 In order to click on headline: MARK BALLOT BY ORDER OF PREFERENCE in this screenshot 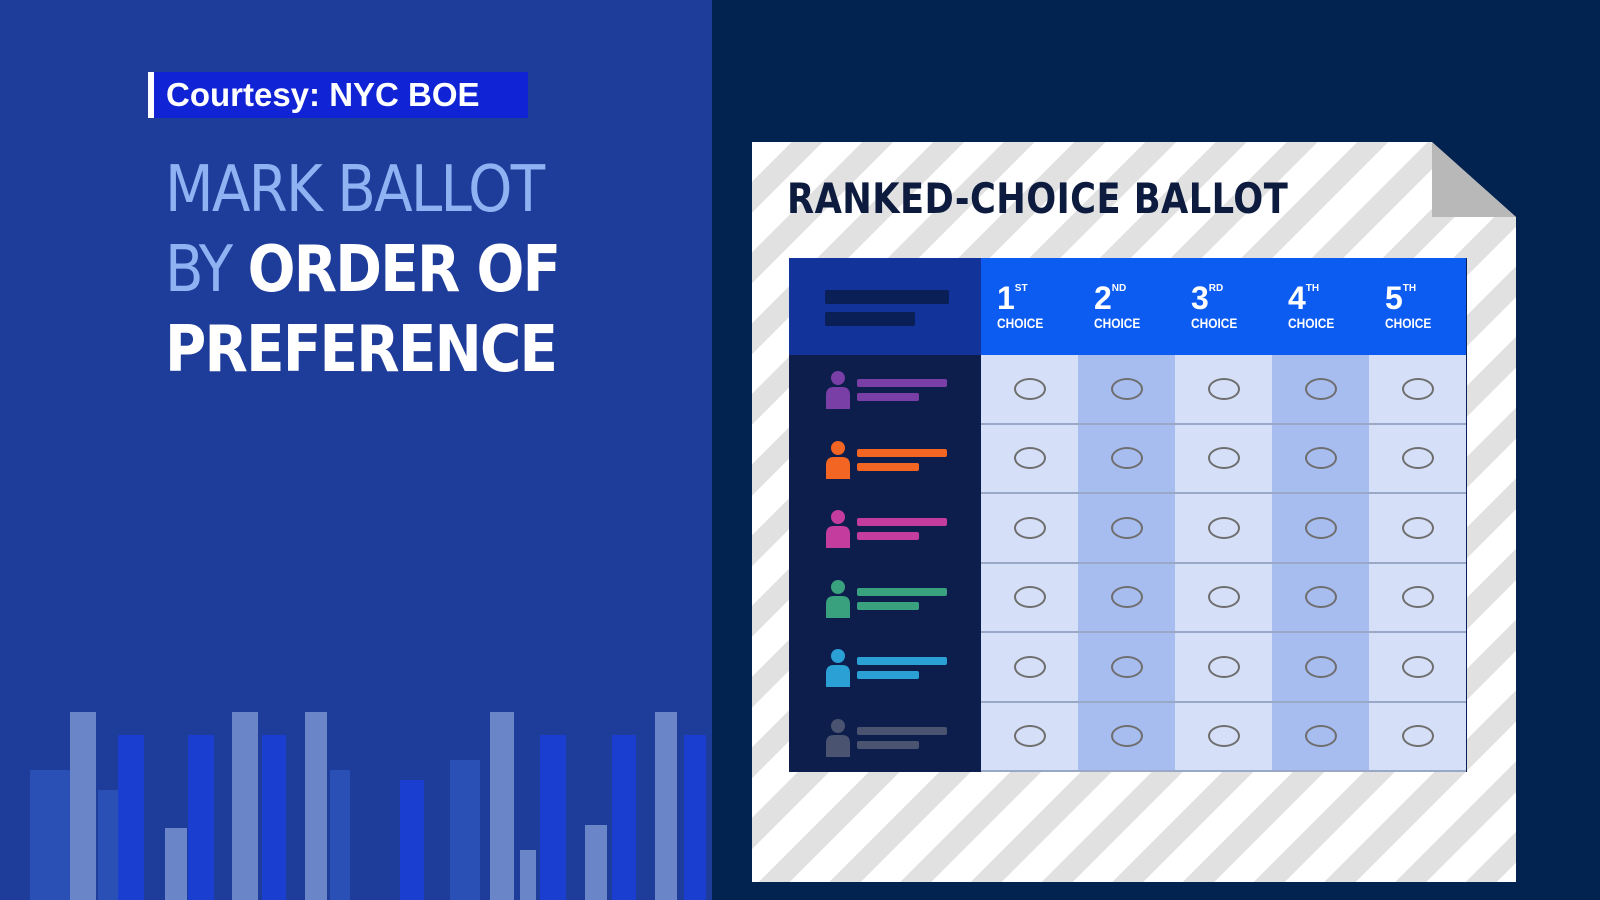, I will do `click(394, 270)`.